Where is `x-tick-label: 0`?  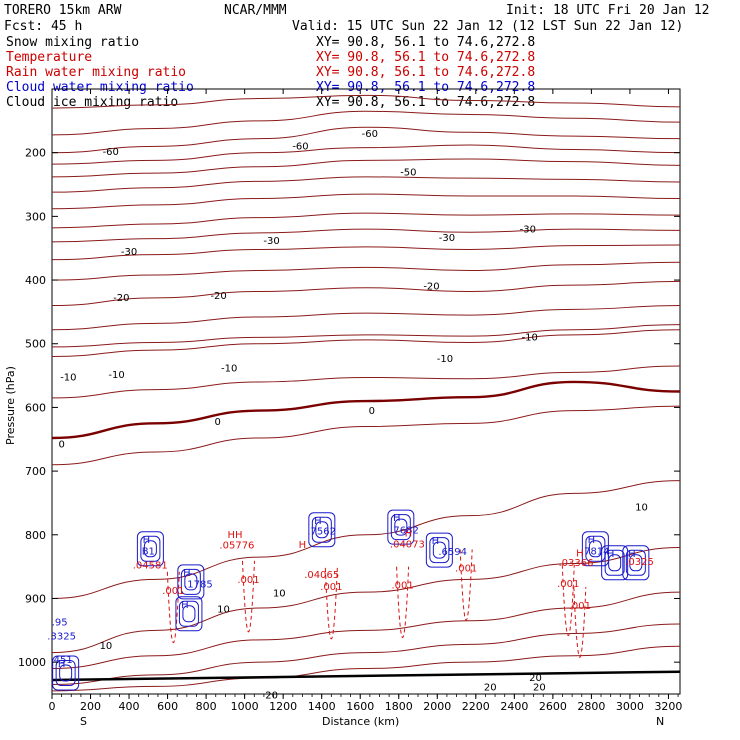 x-tick-label: 0 is located at coordinates (52, 706).